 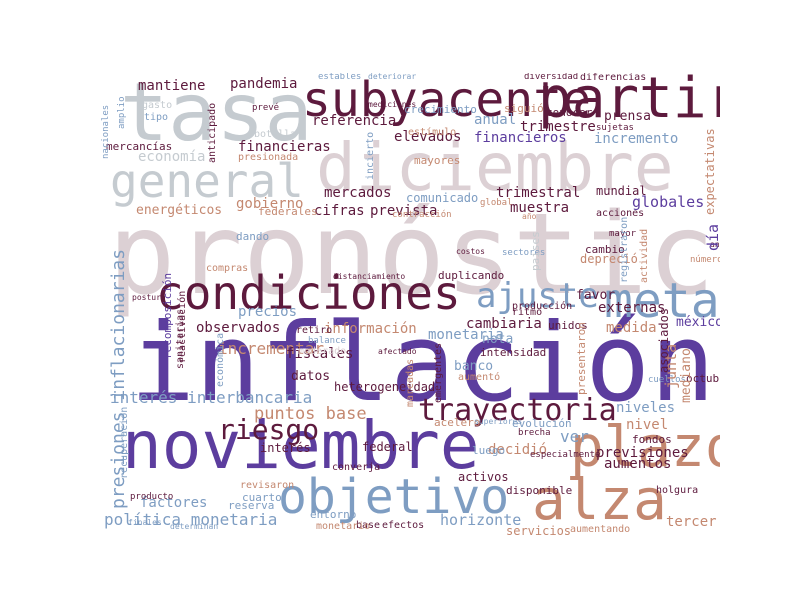 I want to click on word: horizonte, so click(x=481, y=520).